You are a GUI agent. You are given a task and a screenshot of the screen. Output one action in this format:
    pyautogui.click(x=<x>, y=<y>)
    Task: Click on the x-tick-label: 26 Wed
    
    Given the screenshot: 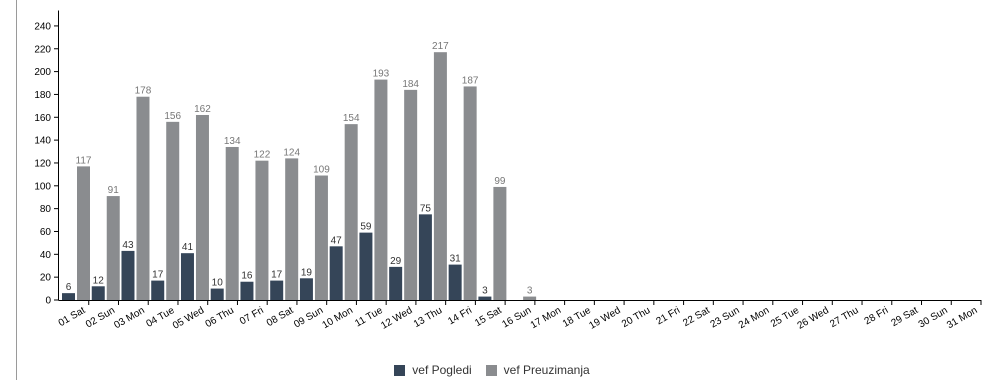 What is the action you would take?
    pyautogui.click(x=813, y=318)
    